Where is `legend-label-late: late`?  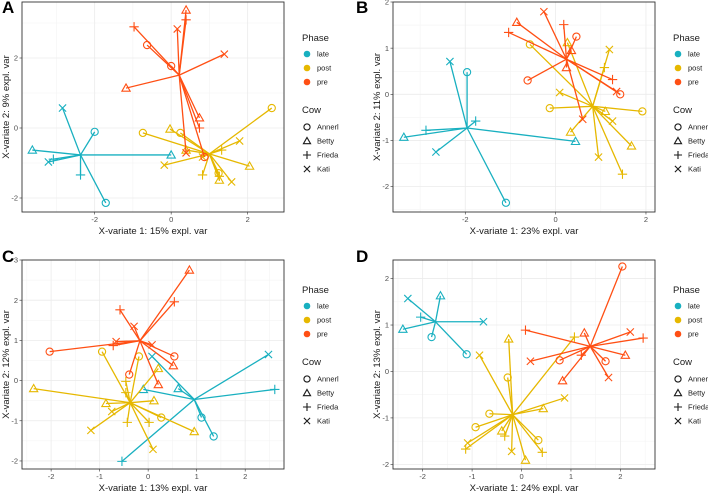 legend-label-late: late is located at coordinates (694, 306).